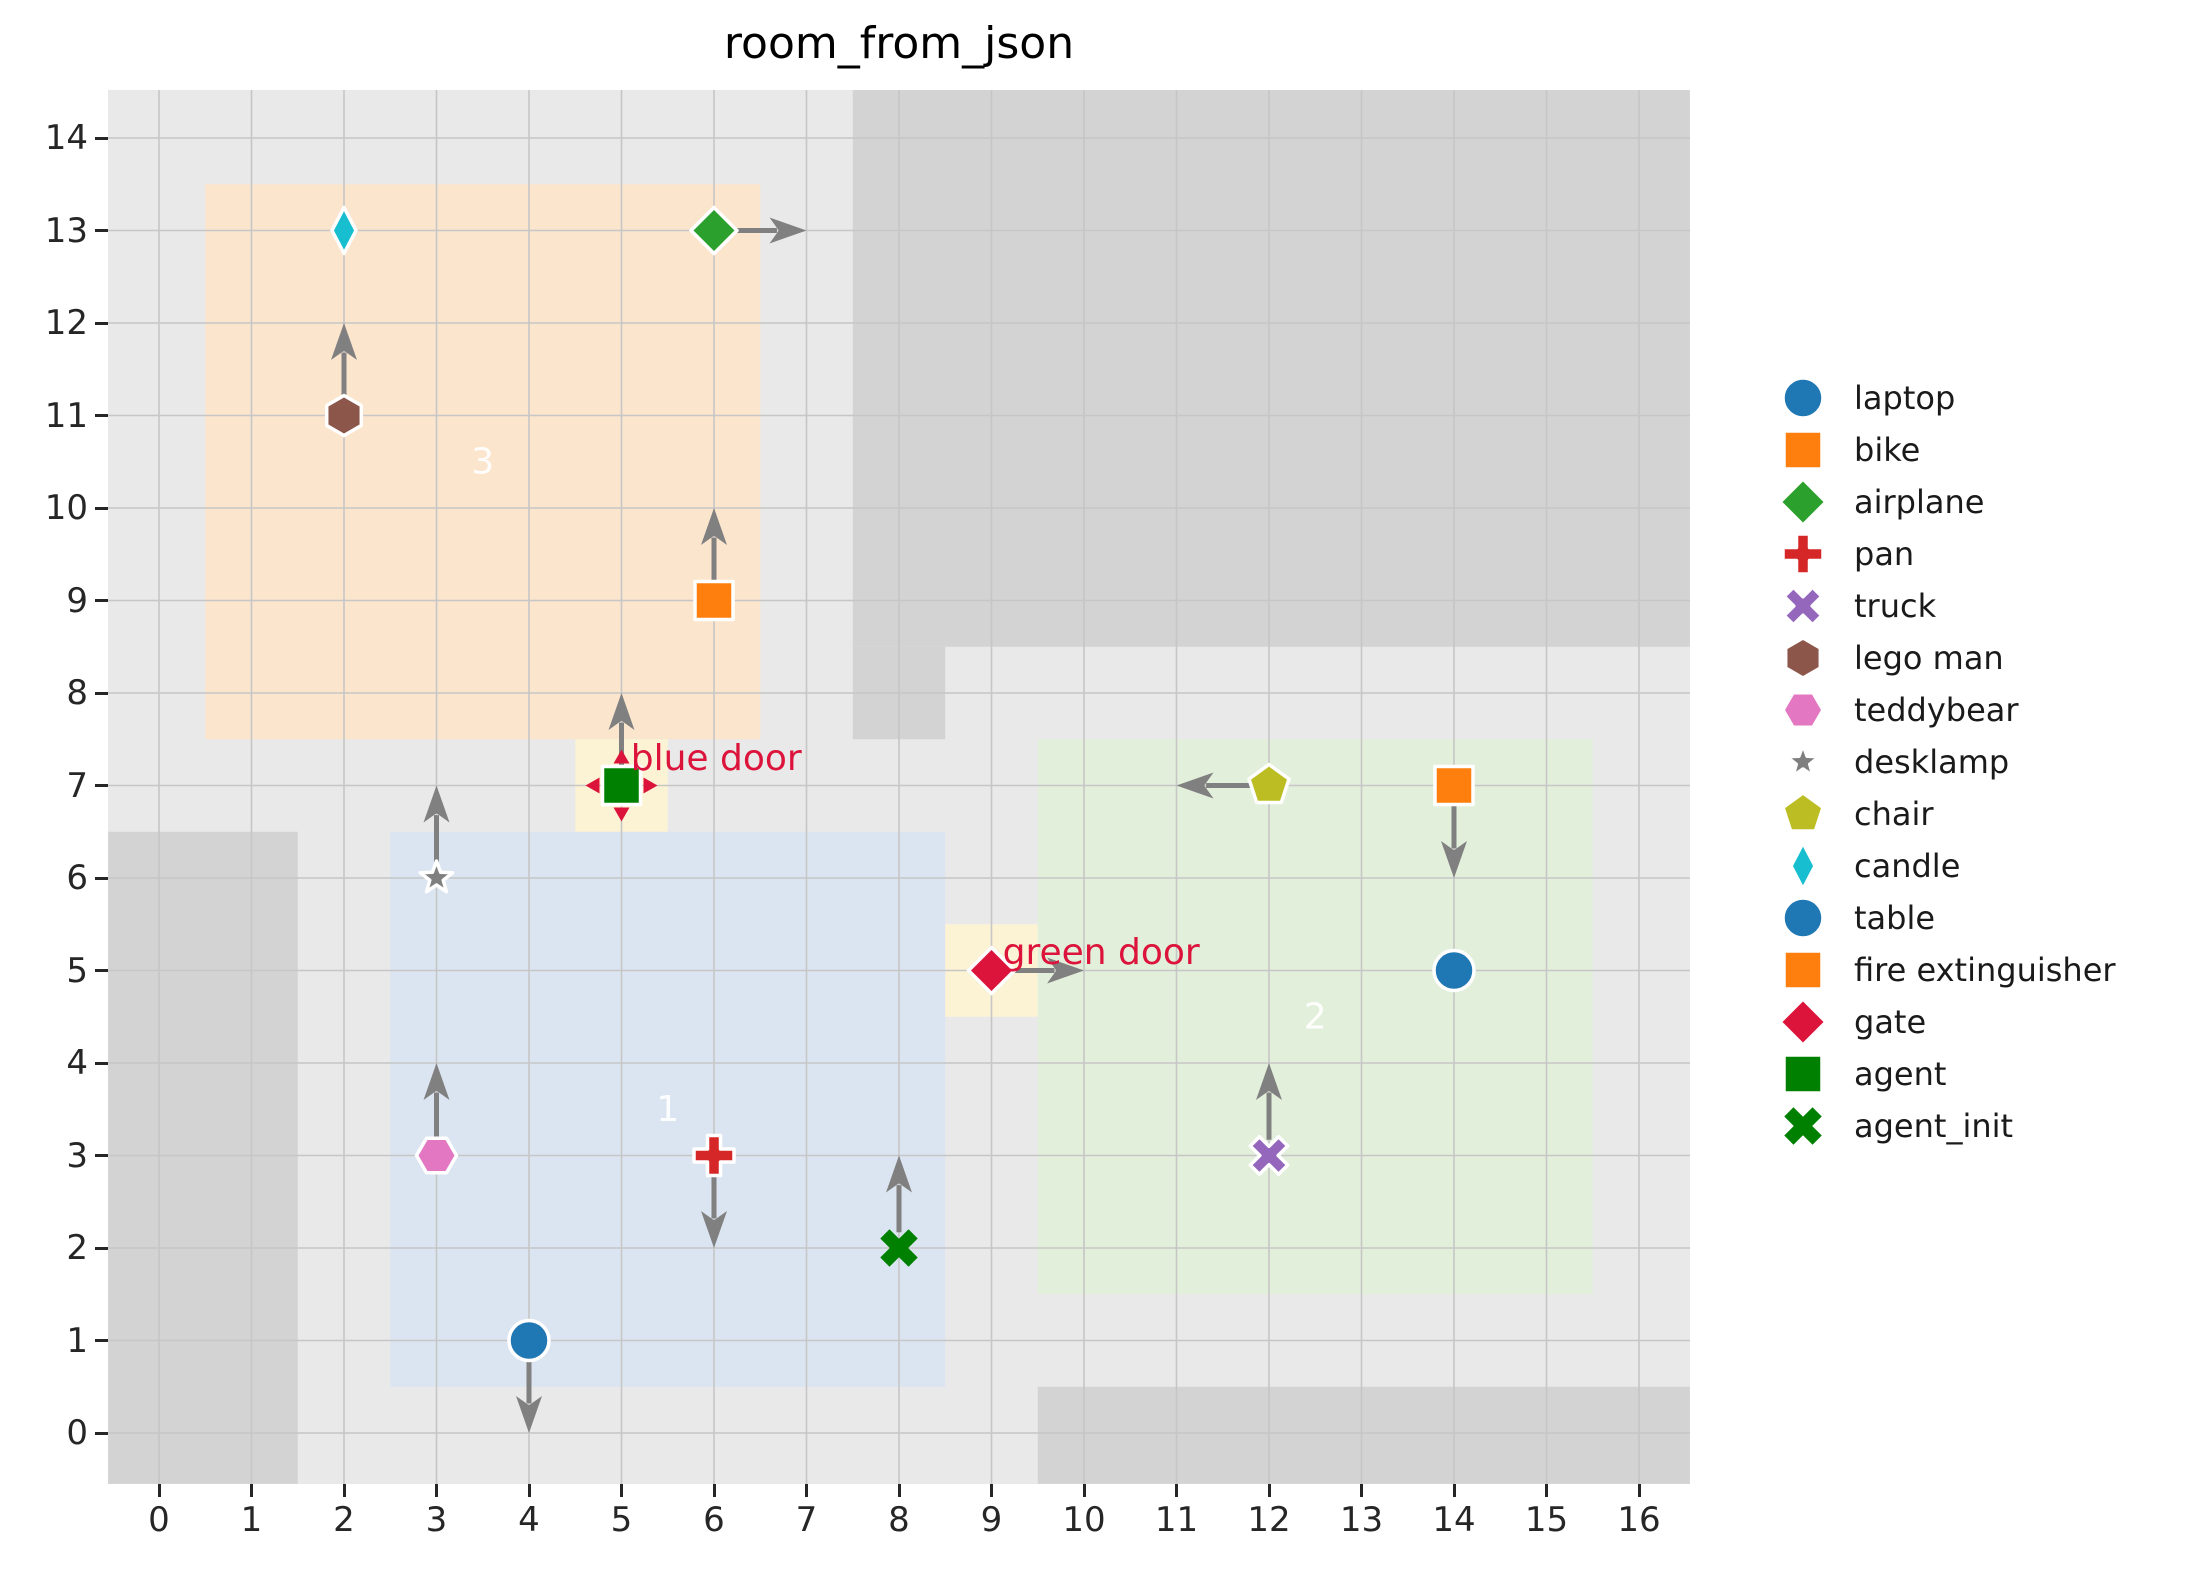 The height and width of the screenshot is (1580, 2204). What do you see at coordinates (667, 1109) in the screenshot?
I see `room-label-1: 1` at bounding box center [667, 1109].